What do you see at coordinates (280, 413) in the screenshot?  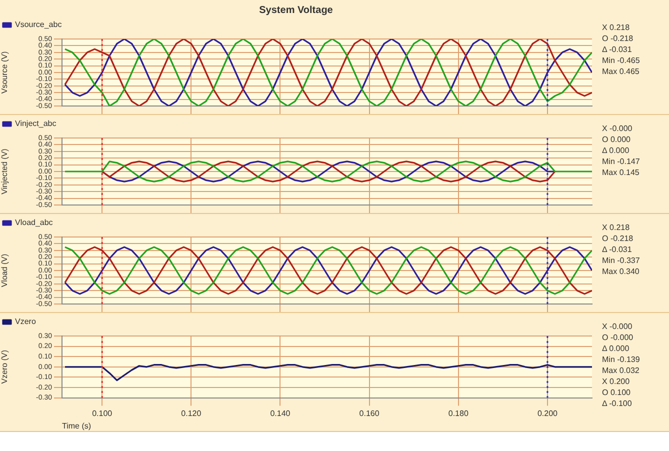 I see `x-tick-label: 0.140` at bounding box center [280, 413].